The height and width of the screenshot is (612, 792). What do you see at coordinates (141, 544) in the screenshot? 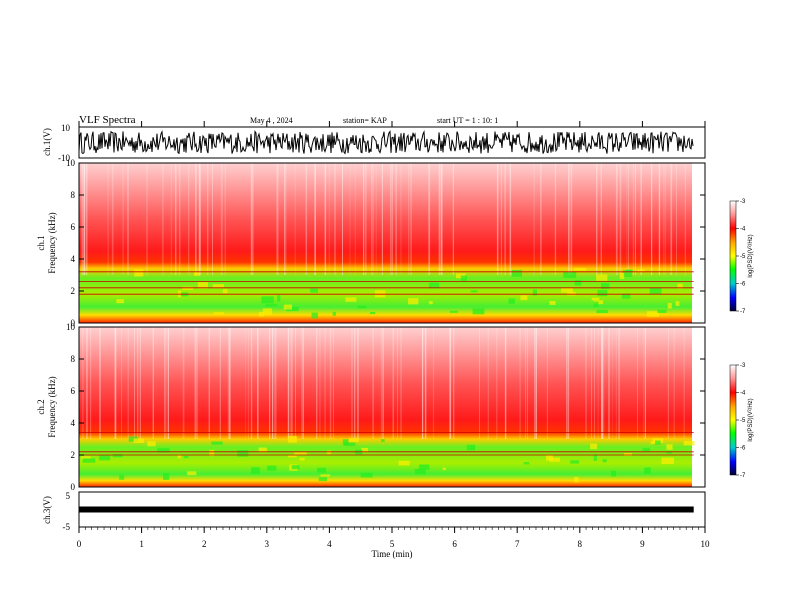
I see `time-tick-label: 1` at bounding box center [141, 544].